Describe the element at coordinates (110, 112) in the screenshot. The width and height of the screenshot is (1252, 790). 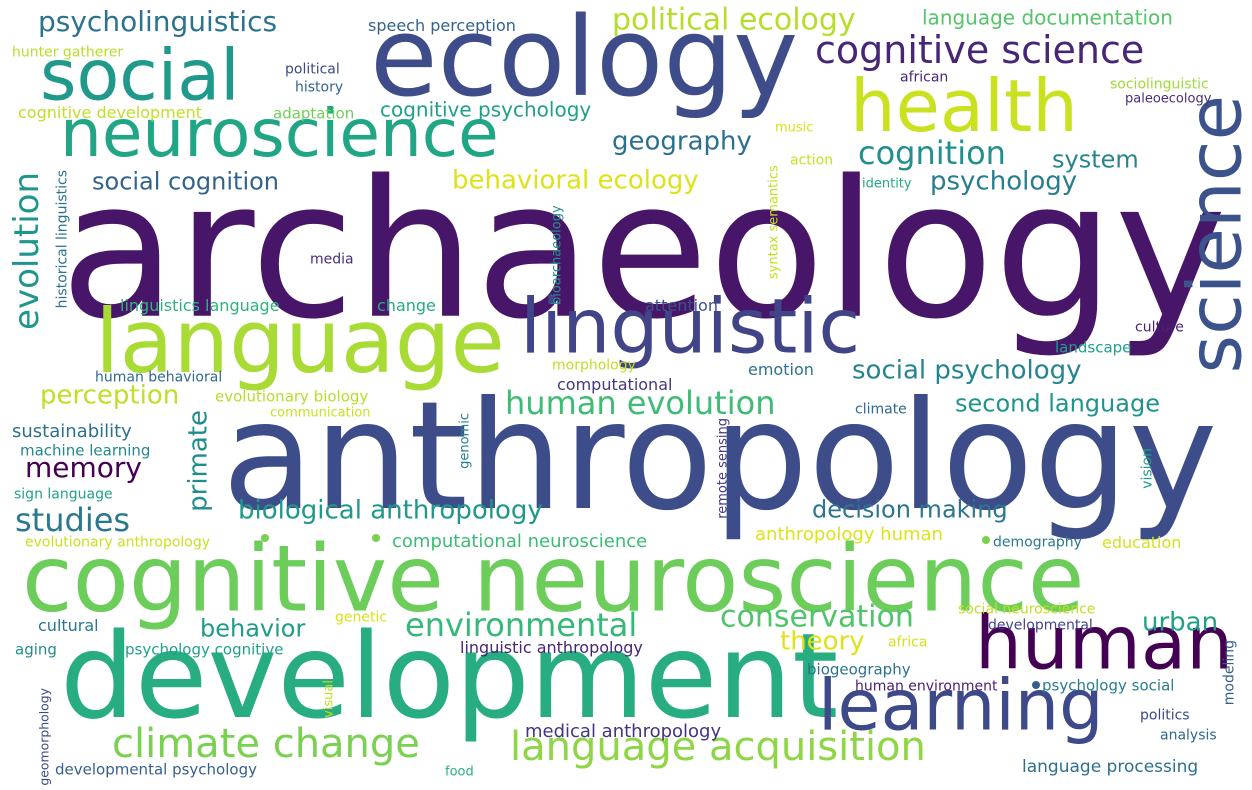
I see `word-cognitive-development: cognitive development` at that location.